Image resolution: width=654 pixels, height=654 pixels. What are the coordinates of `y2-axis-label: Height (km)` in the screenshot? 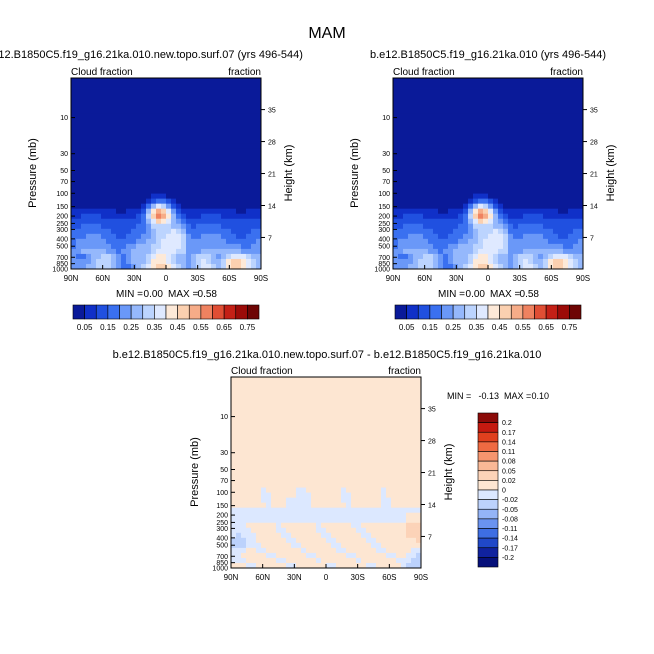 It's located at (611, 173).